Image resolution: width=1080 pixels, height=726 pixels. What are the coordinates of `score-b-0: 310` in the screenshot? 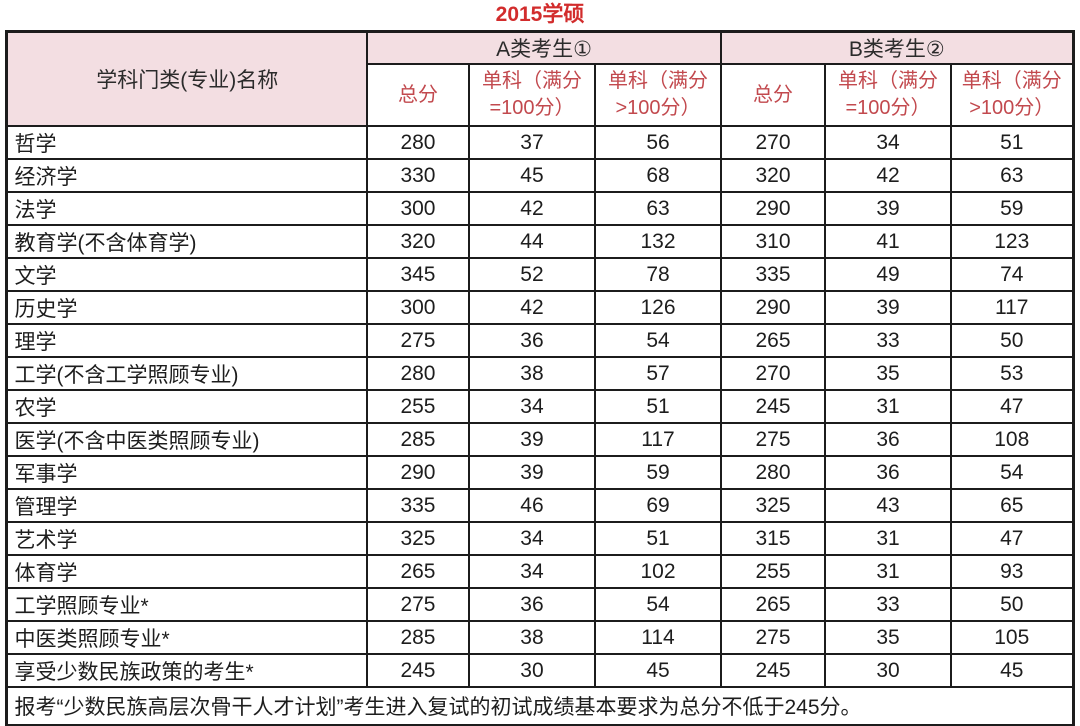 It's located at (773, 241).